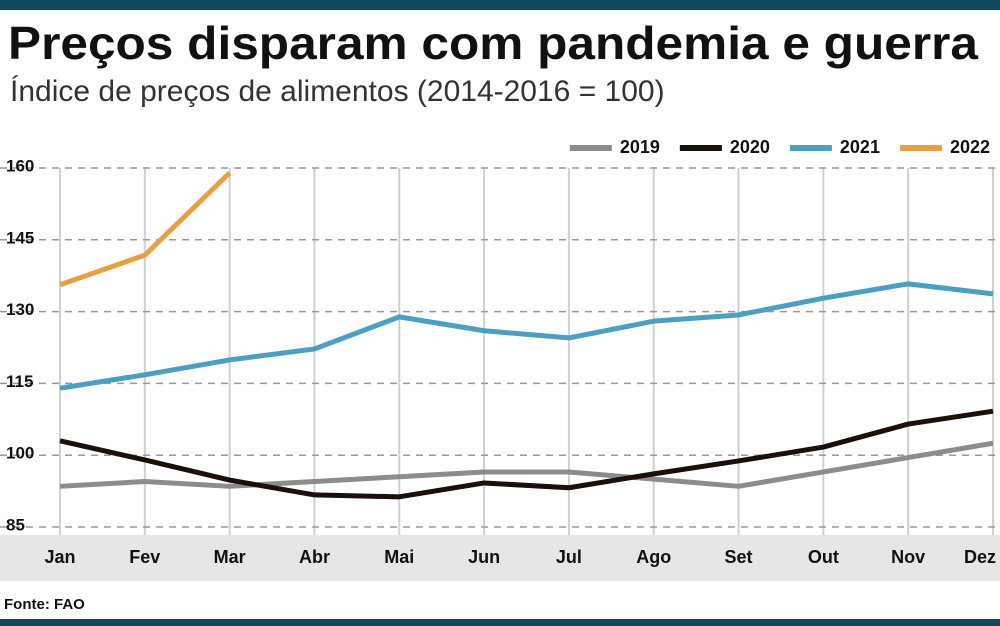 Image resolution: width=1000 pixels, height=626 pixels. I want to click on y-tick-label: 160, so click(20, 165).